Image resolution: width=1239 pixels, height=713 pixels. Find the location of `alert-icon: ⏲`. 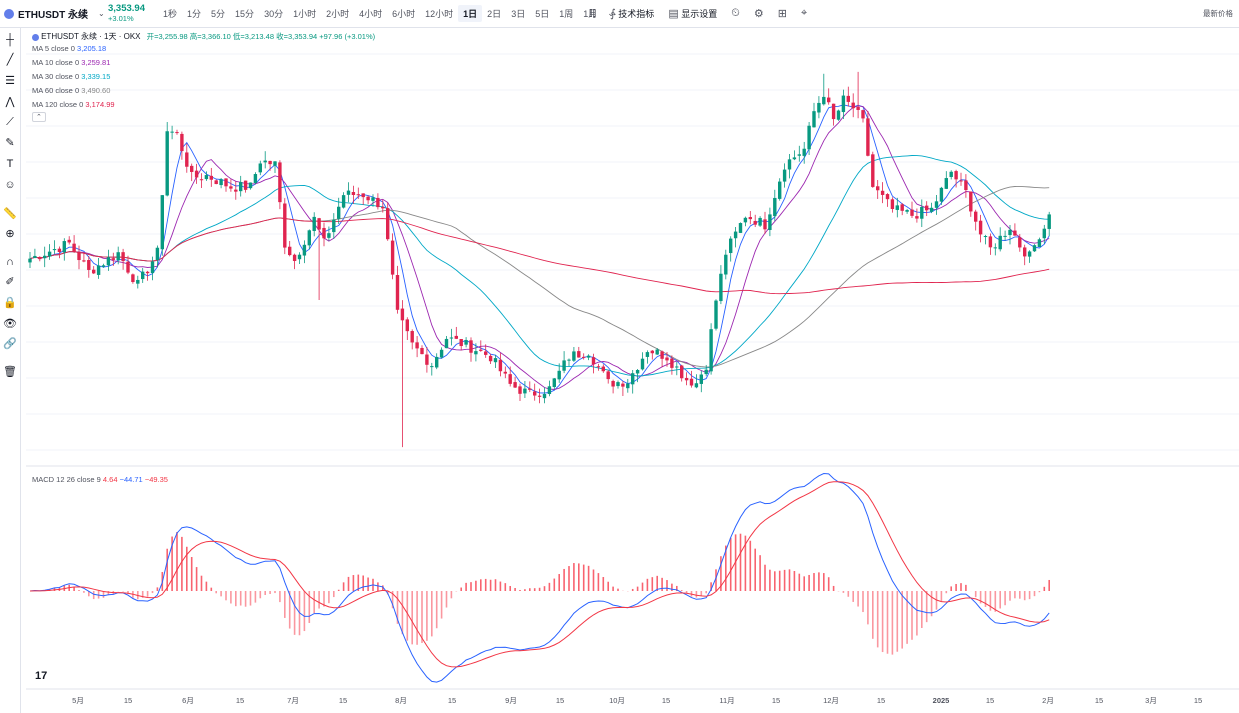

alert-icon: ⏲ is located at coordinates (735, 13).